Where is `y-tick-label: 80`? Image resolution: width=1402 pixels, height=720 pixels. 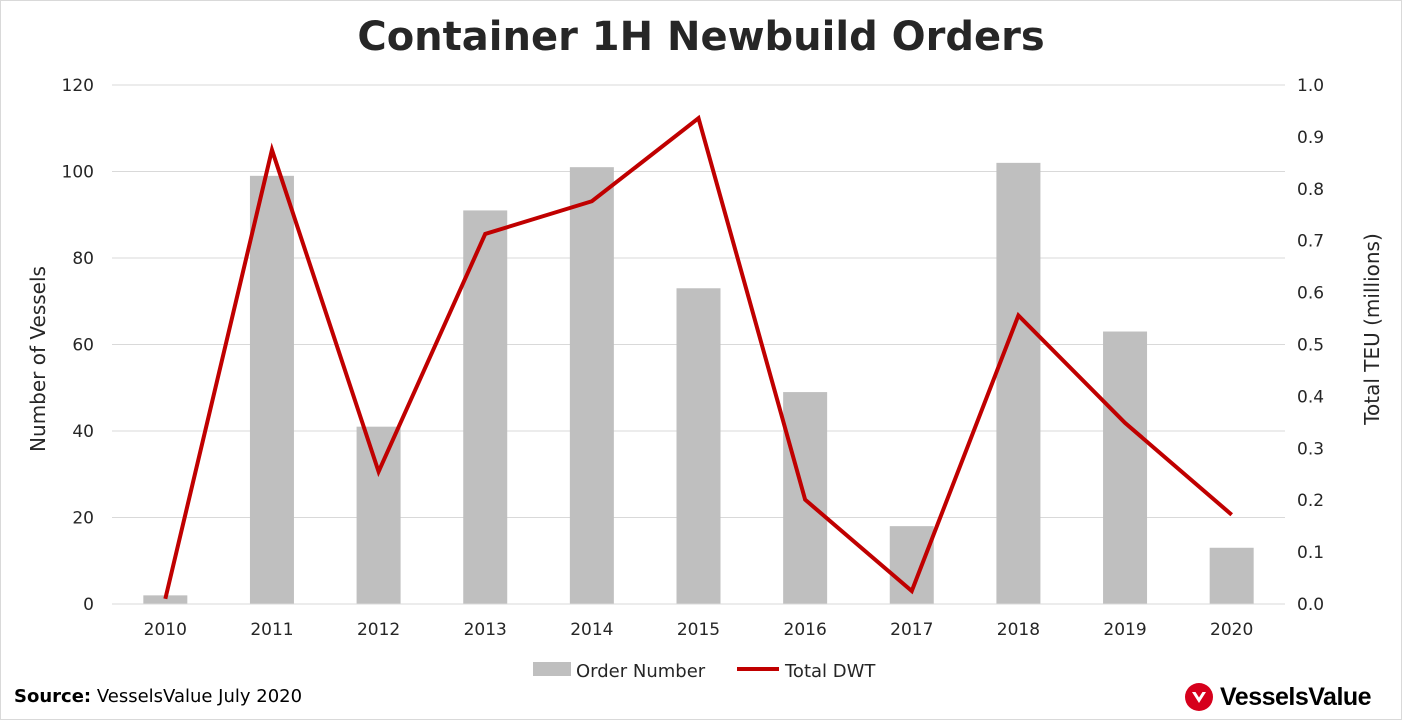
y-tick-label: 80 is located at coordinates (83, 259).